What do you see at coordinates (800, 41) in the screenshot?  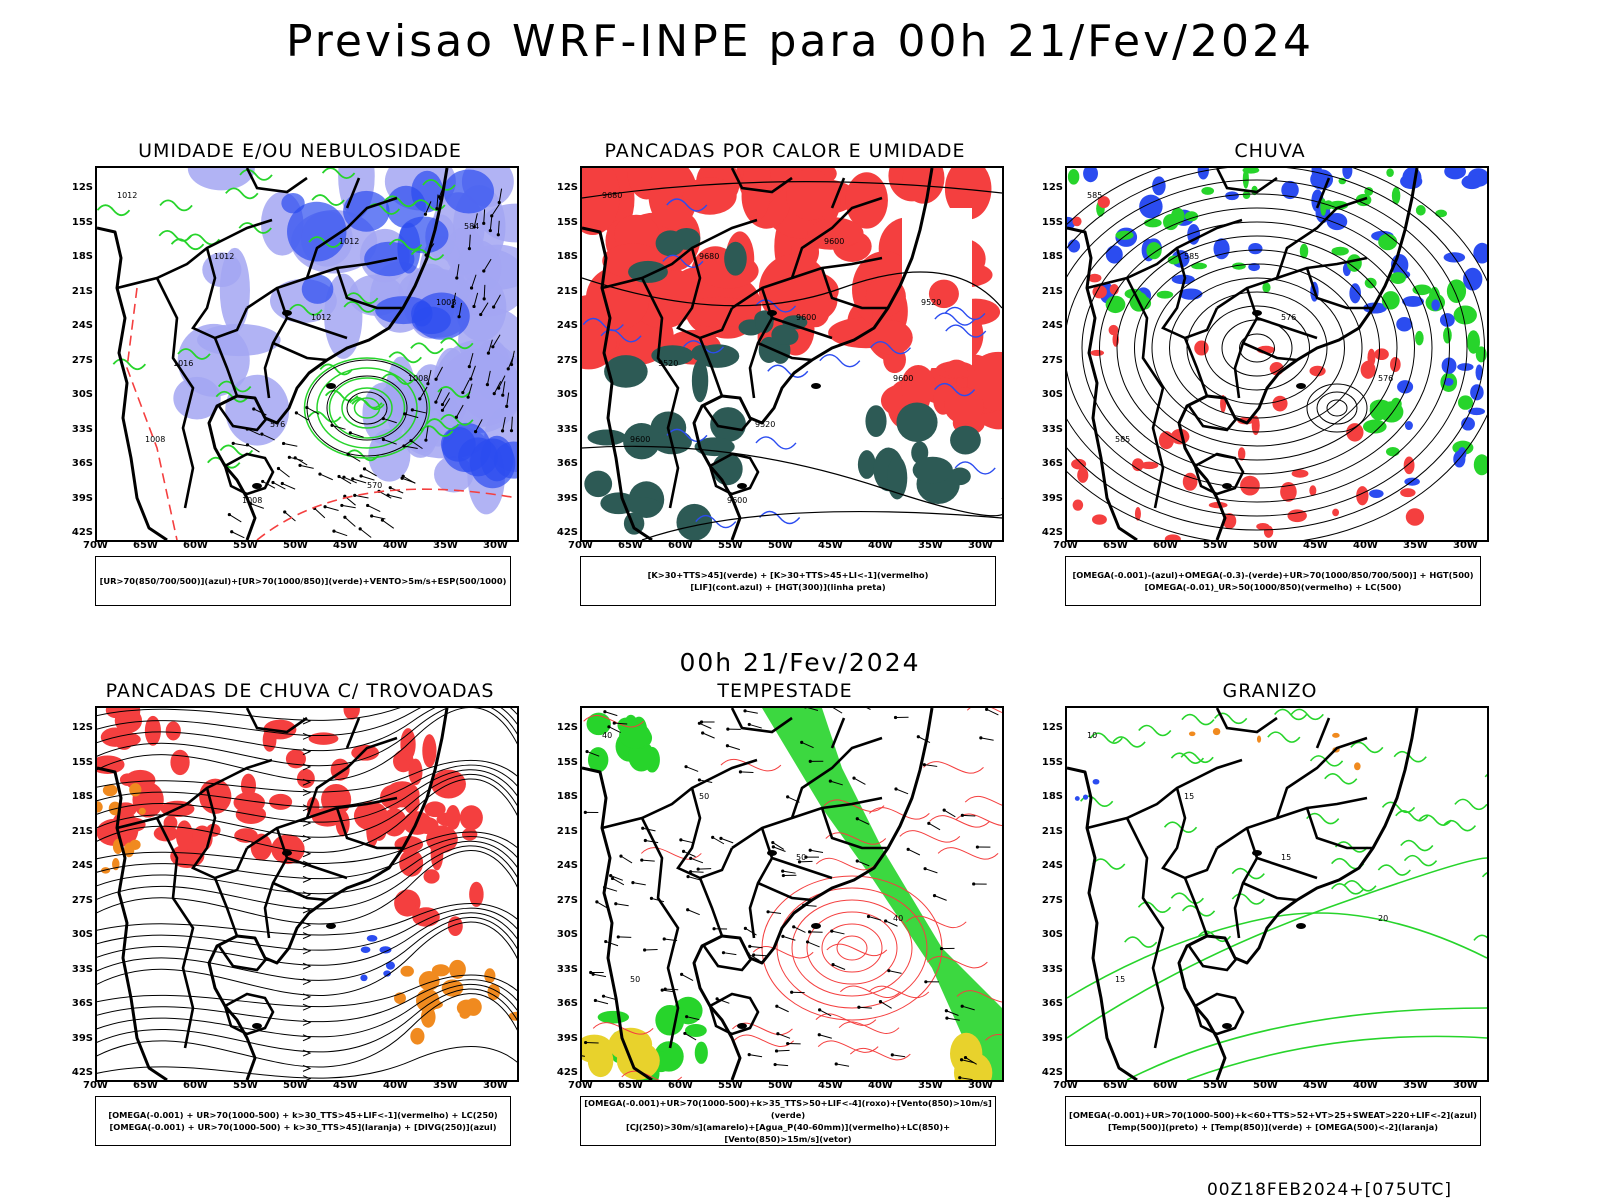 I see `page-title: Previsao WRF-INPE para 00h 21/Fev/2024` at bounding box center [800, 41].